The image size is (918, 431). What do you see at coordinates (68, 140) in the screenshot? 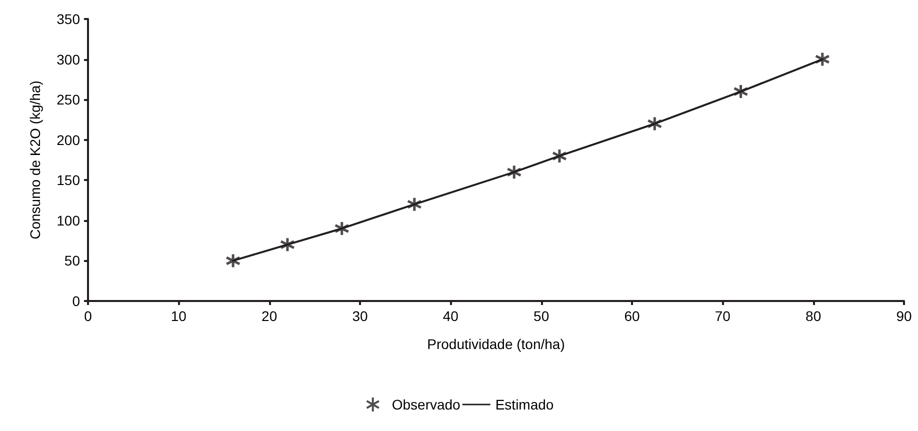
I see `y-tick-label: 200` at bounding box center [68, 140].